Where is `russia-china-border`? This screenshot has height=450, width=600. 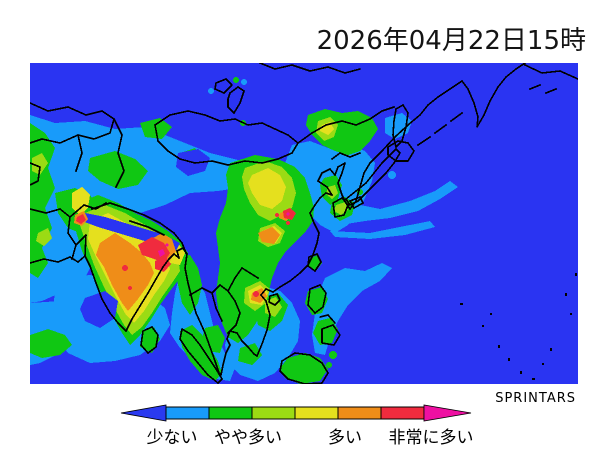
russia-china-border is located at coordinates (346, 125).